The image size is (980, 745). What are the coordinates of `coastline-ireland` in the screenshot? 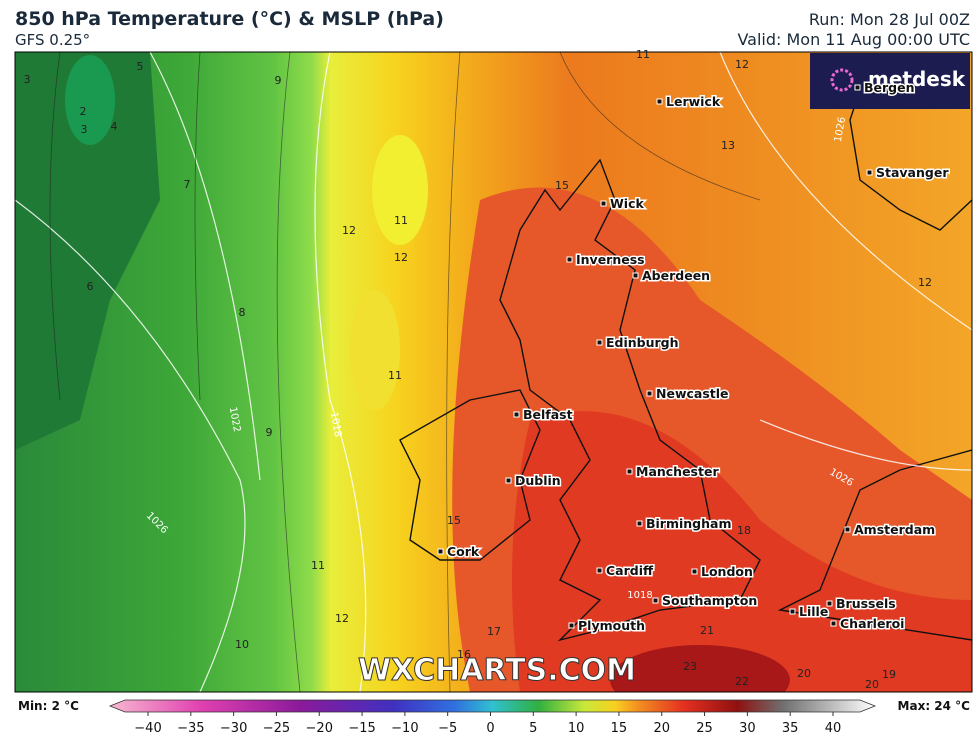 It's located at (470, 475).